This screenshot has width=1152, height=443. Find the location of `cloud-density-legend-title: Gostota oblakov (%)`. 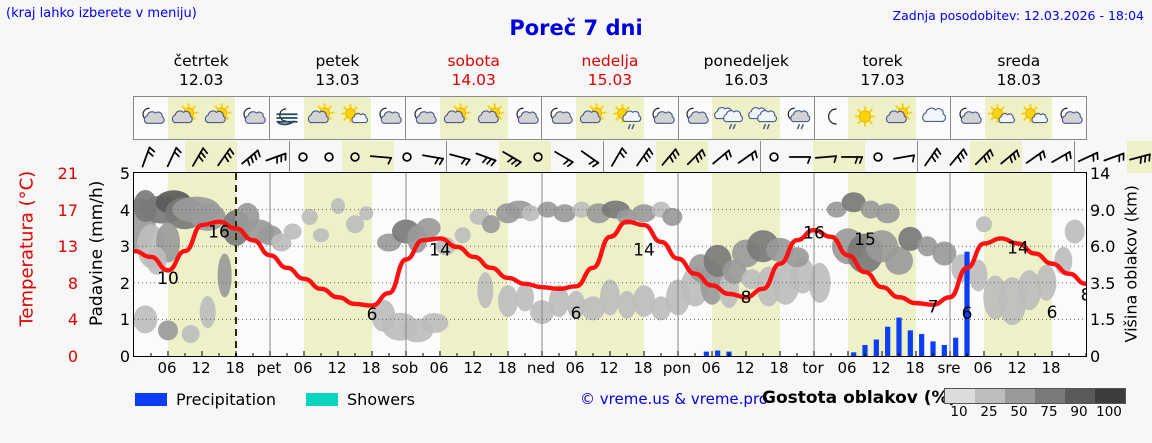

cloud-density-legend-title: Gostota oblakov (%) is located at coordinates (859, 398).